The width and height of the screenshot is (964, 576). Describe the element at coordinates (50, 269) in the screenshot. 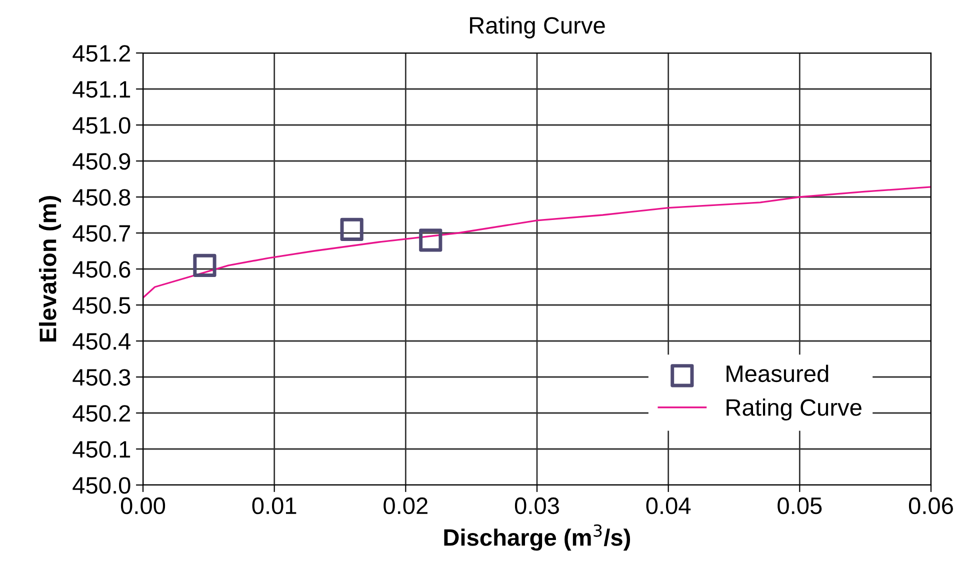

I see `y-axis-title: Elevation (m)` at that location.